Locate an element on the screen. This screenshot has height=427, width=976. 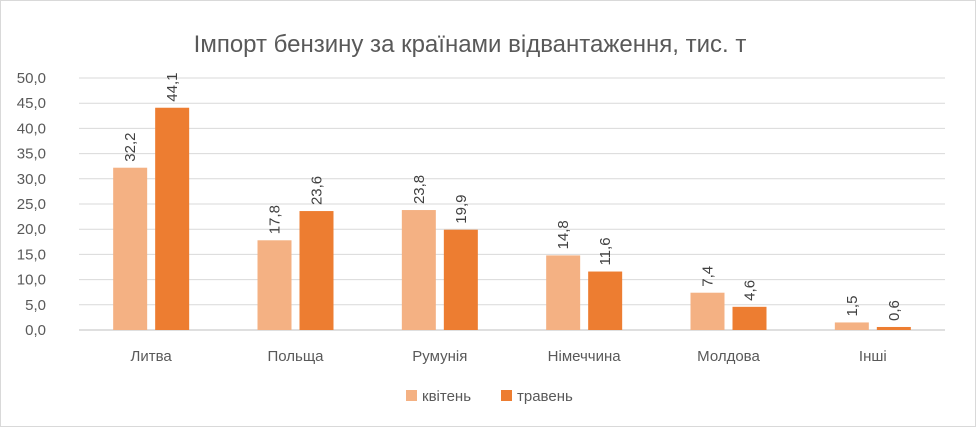
data-label: 1,5 is located at coordinates (852, 306).